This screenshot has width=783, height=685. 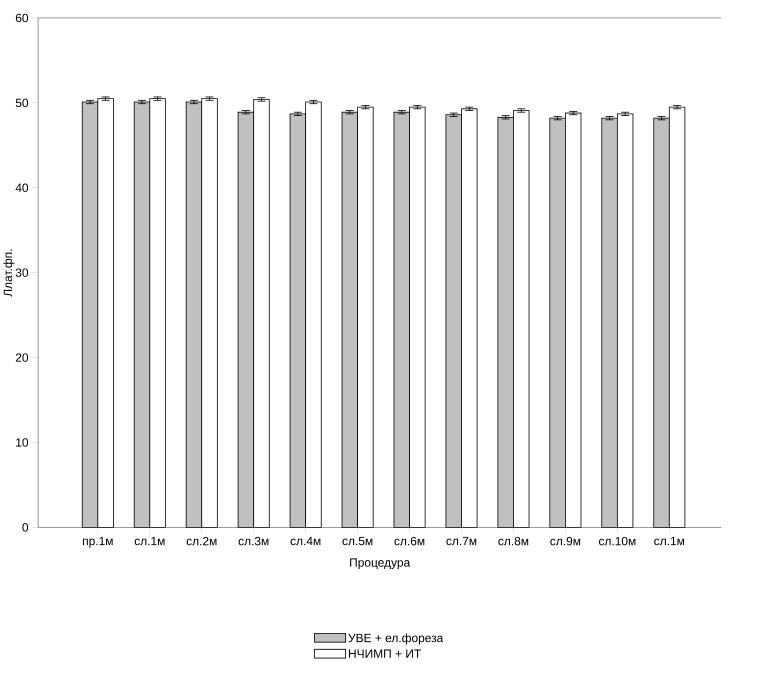 I want to click on x-tick-label: сл.3м, so click(x=253, y=541).